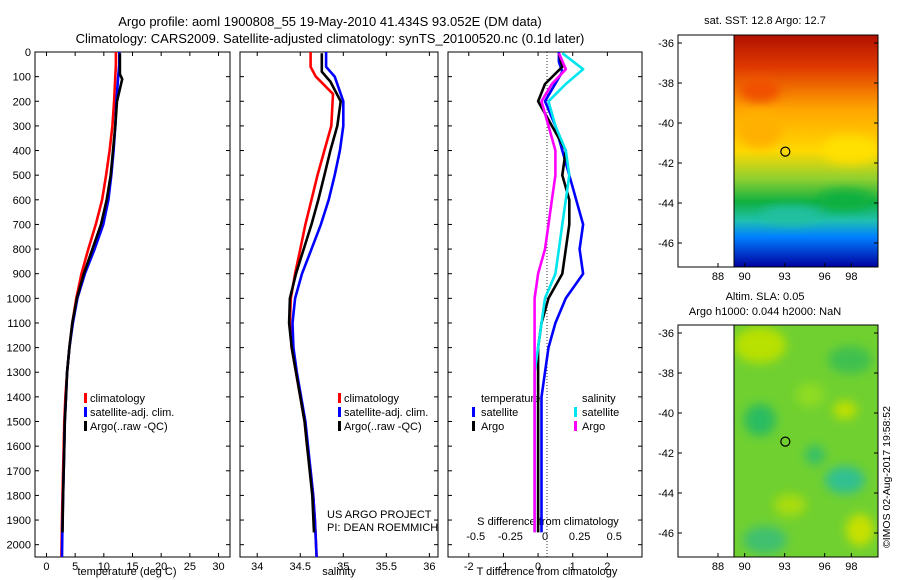 This screenshot has height=580, width=900. I want to click on temperature-xtick-label: 25, so click(190, 567).